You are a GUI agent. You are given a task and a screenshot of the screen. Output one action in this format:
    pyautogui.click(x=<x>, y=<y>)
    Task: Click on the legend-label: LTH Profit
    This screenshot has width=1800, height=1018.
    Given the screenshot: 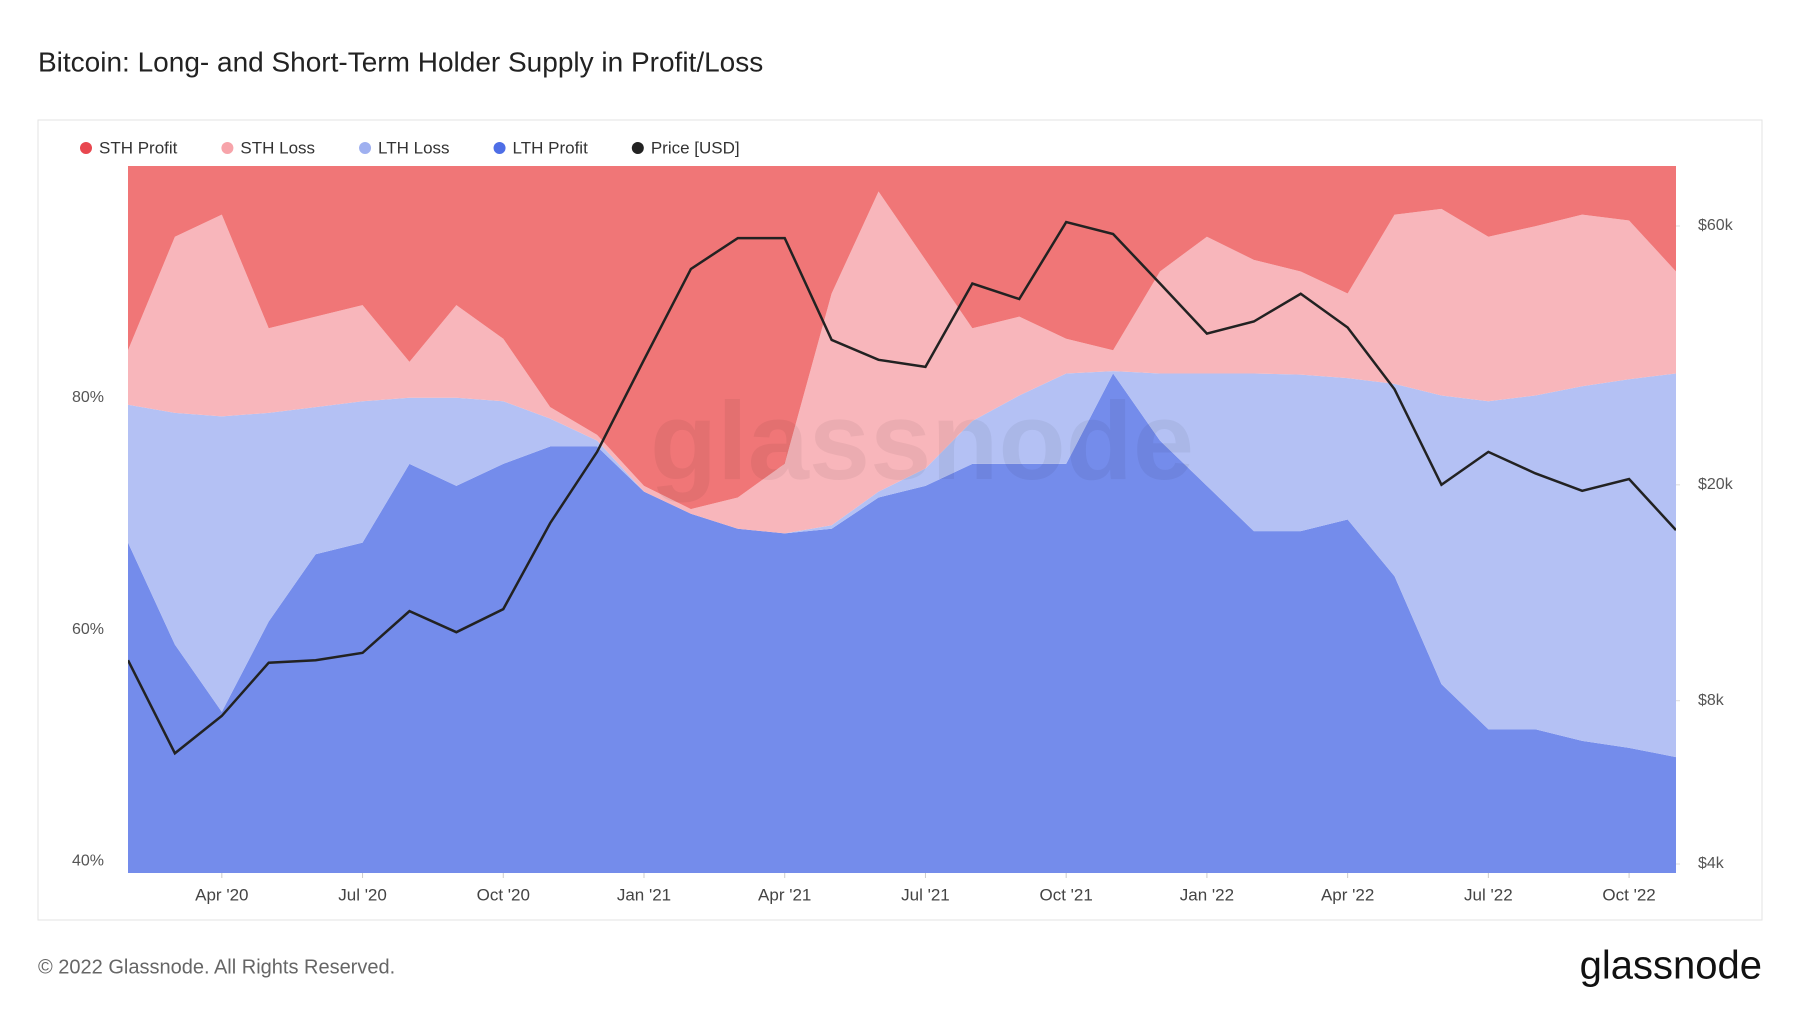 What is the action you would take?
    pyautogui.click(x=551, y=147)
    